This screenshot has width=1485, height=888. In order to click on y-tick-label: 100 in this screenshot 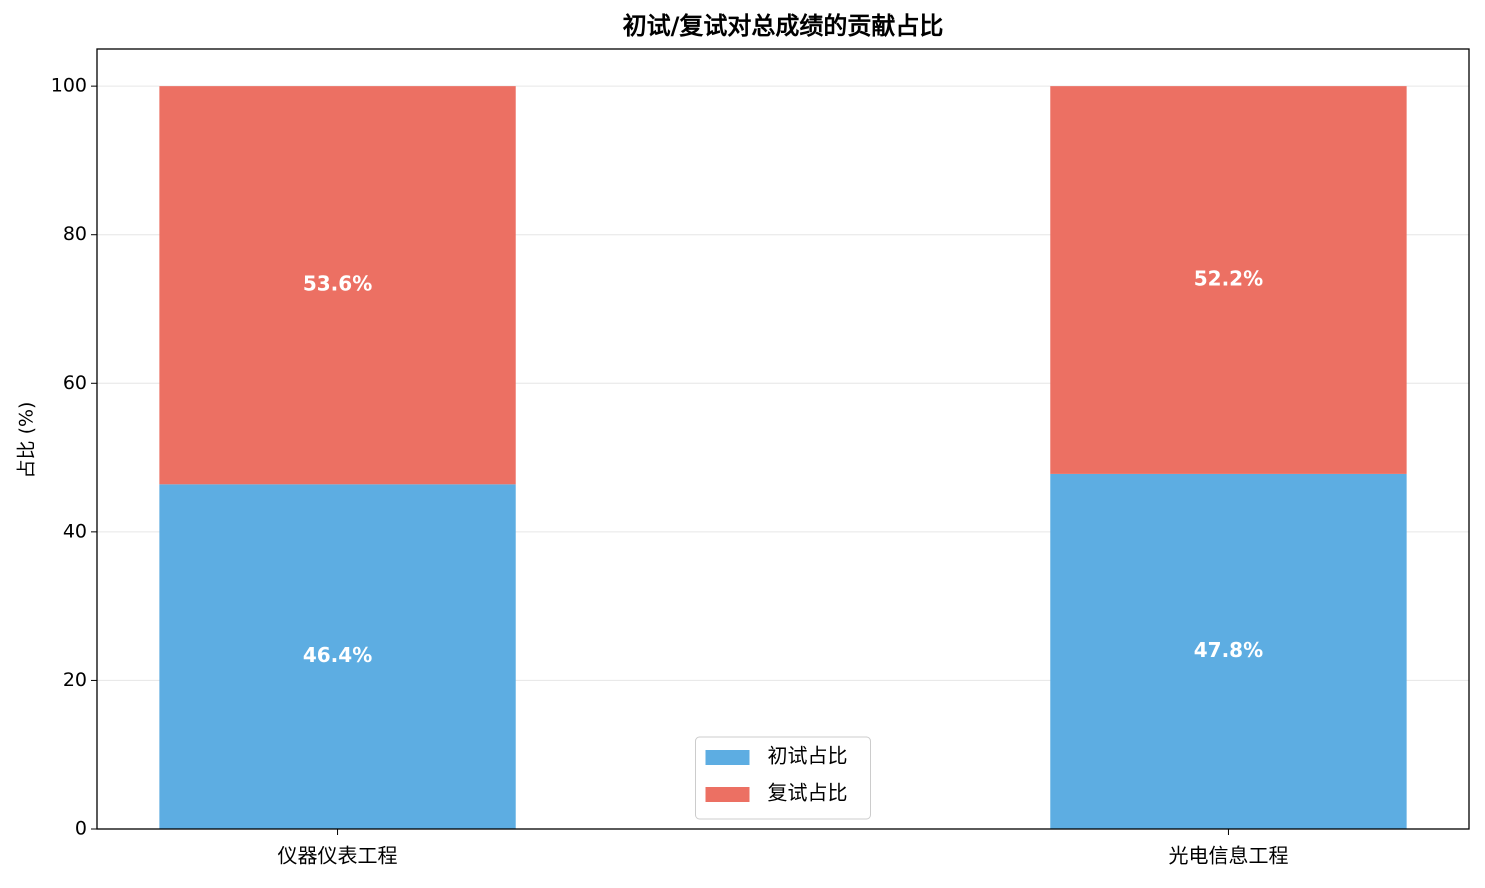, I will do `click(69, 86)`.